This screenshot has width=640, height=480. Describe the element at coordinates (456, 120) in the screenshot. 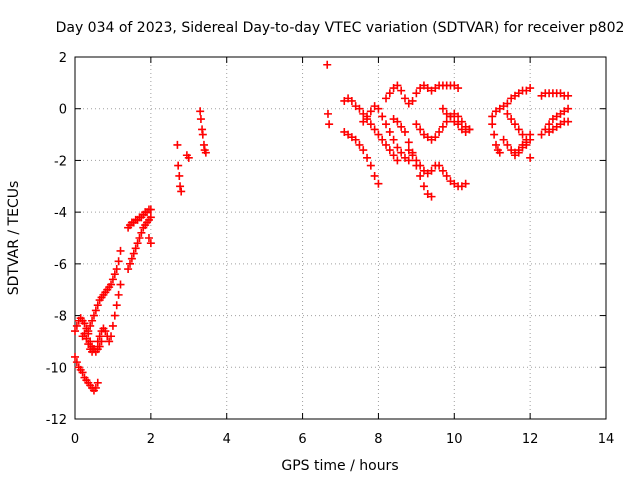

I see `series-track-u` at that location.